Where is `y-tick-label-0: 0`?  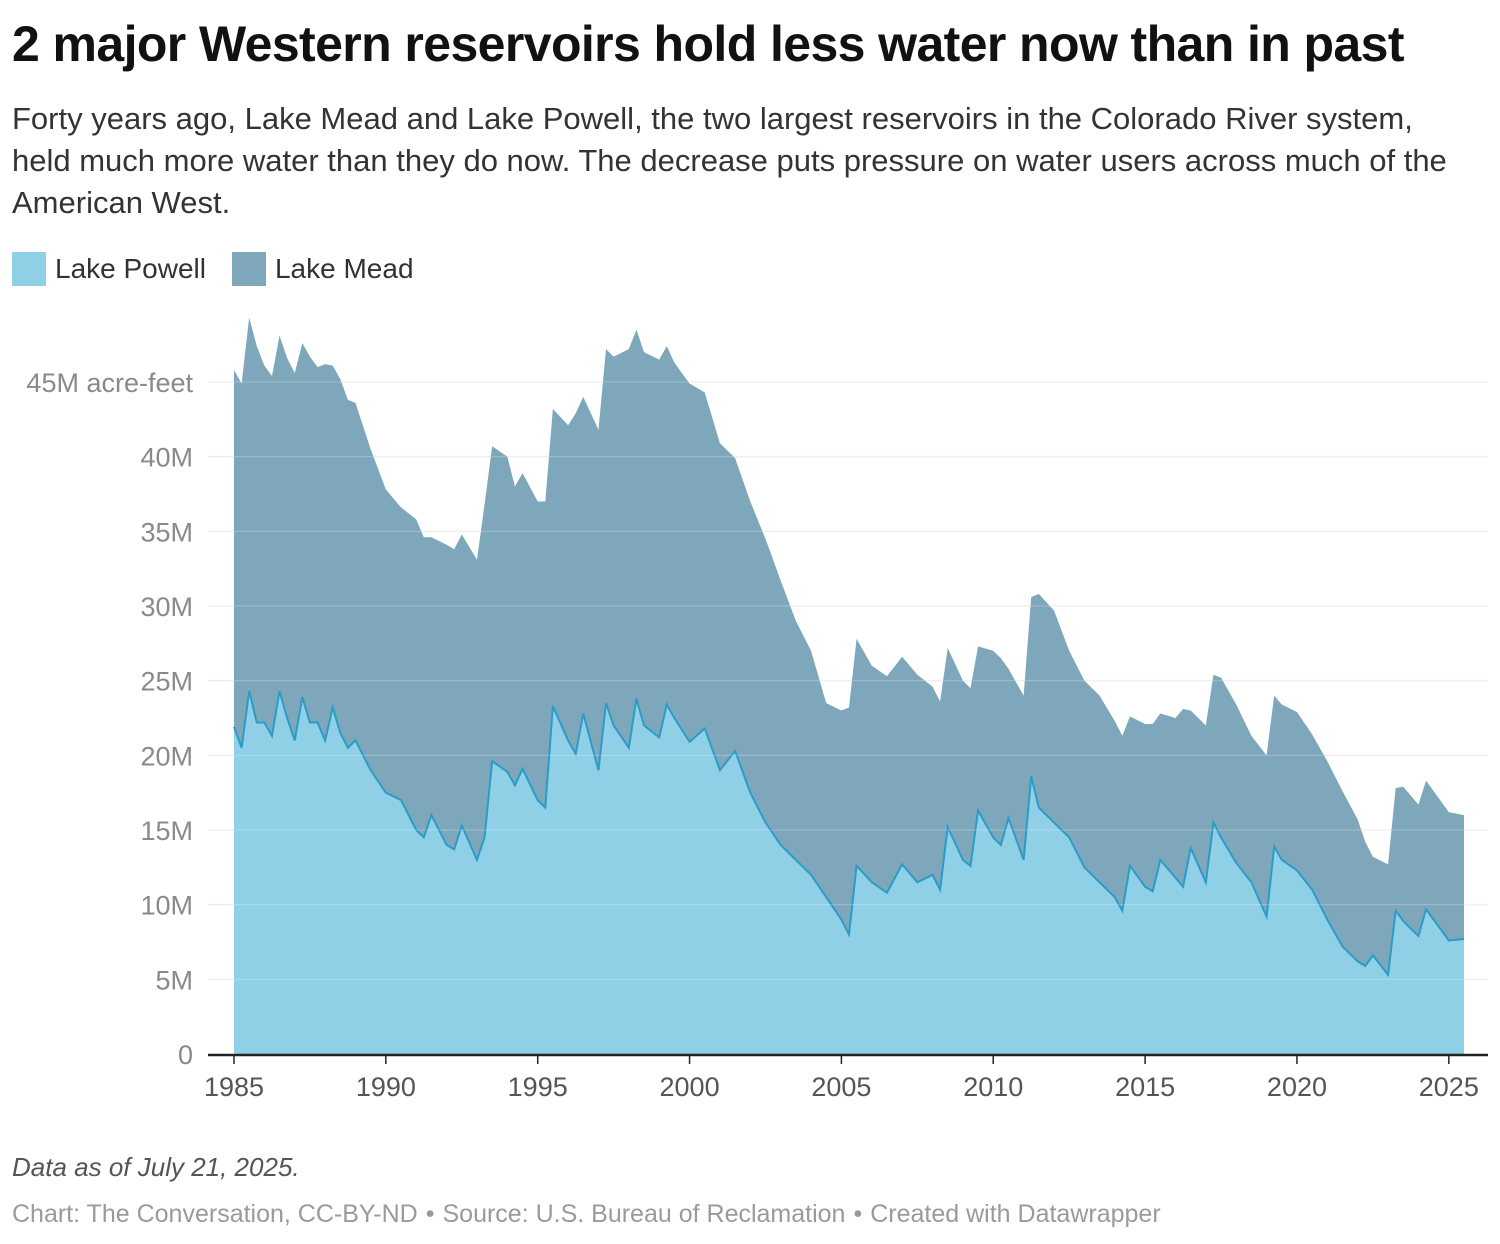 y-tick-label-0: 0 is located at coordinates (185, 1055).